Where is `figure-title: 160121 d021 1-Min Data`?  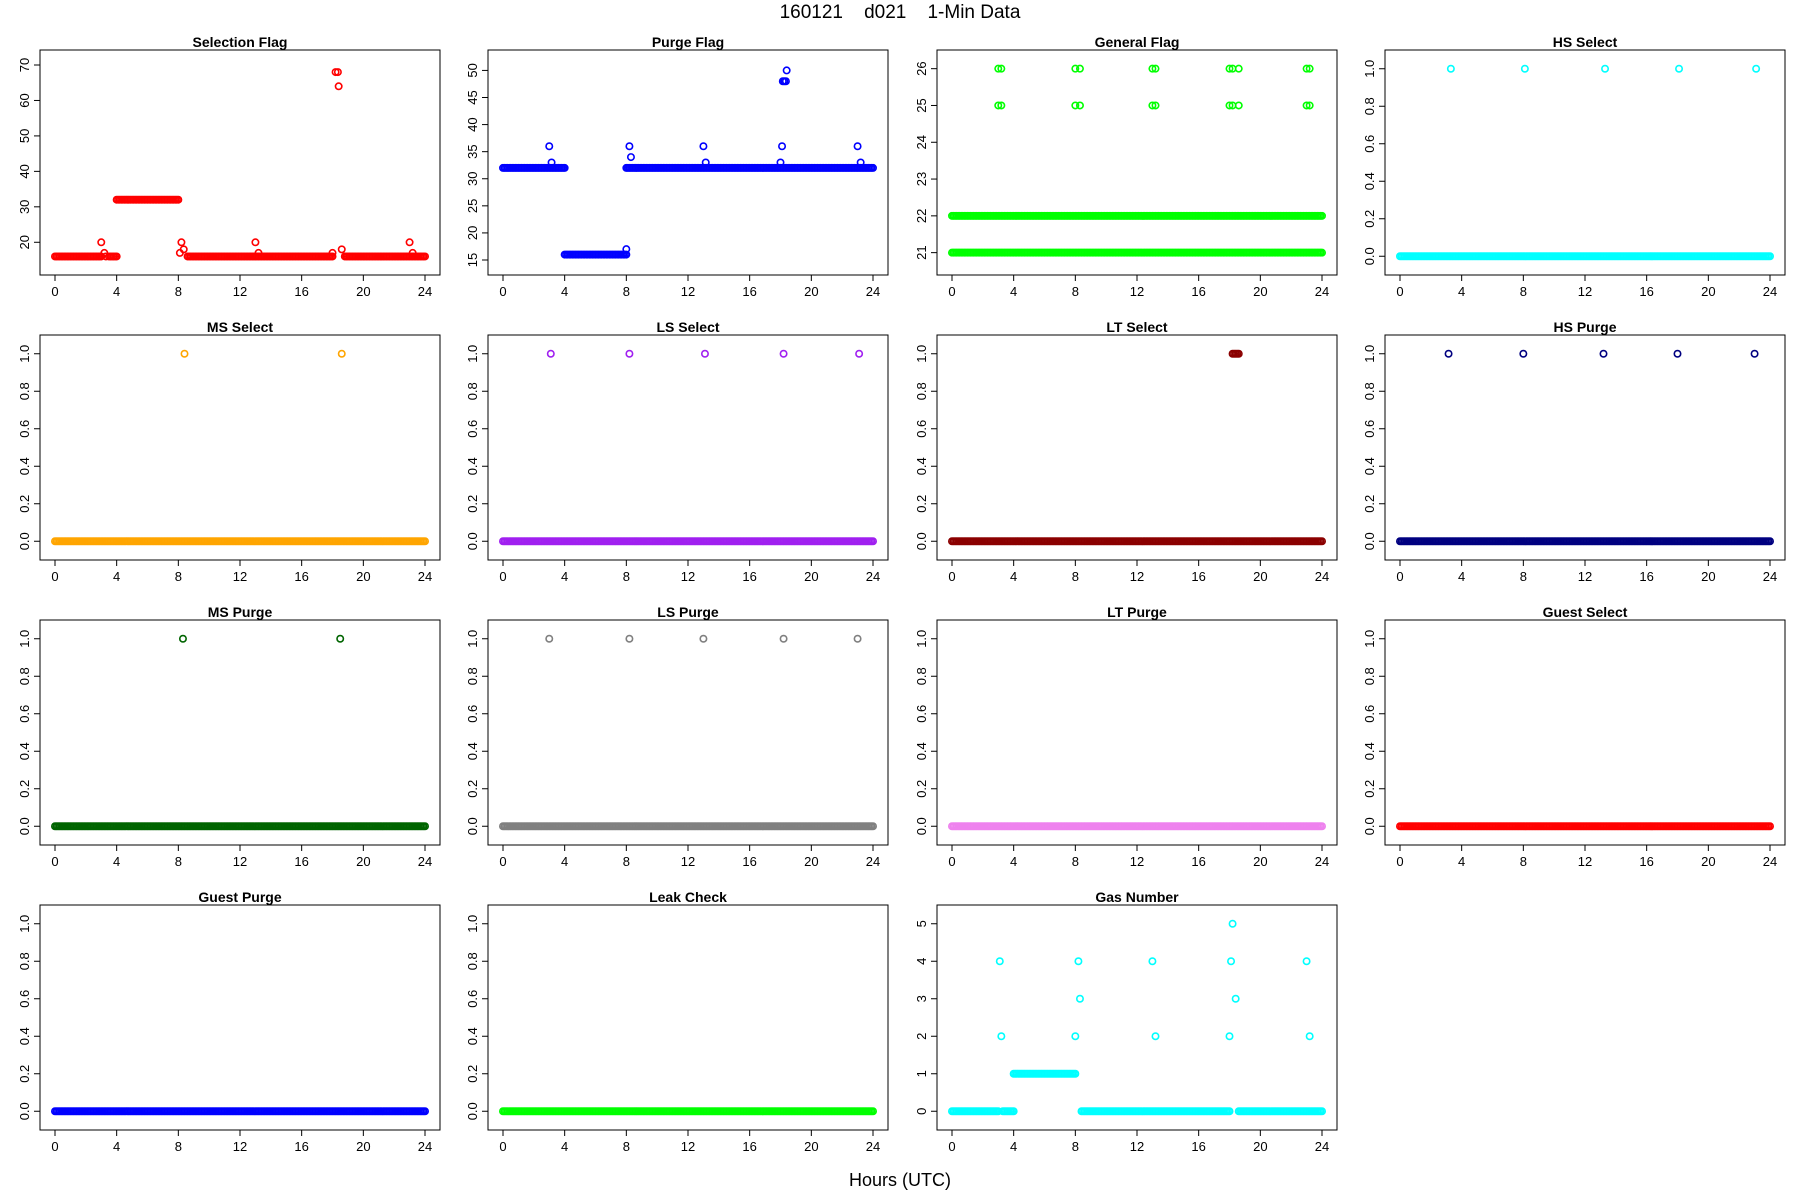 figure-title: 160121 d021 1-Min Data is located at coordinates (900, 12).